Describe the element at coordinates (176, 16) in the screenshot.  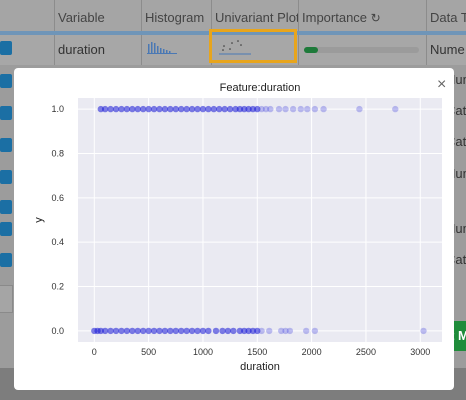
I see `header-histogram: Histogram` at that location.